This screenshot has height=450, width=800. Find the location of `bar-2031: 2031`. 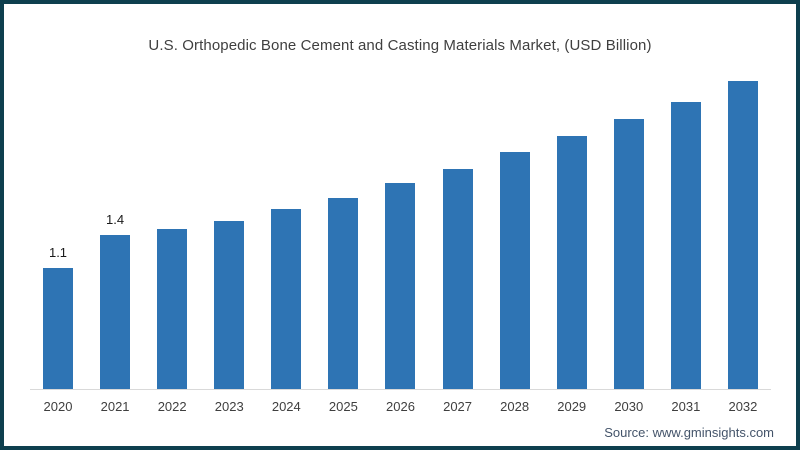

bar-2031: 2031 is located at coordinates (685, 258).